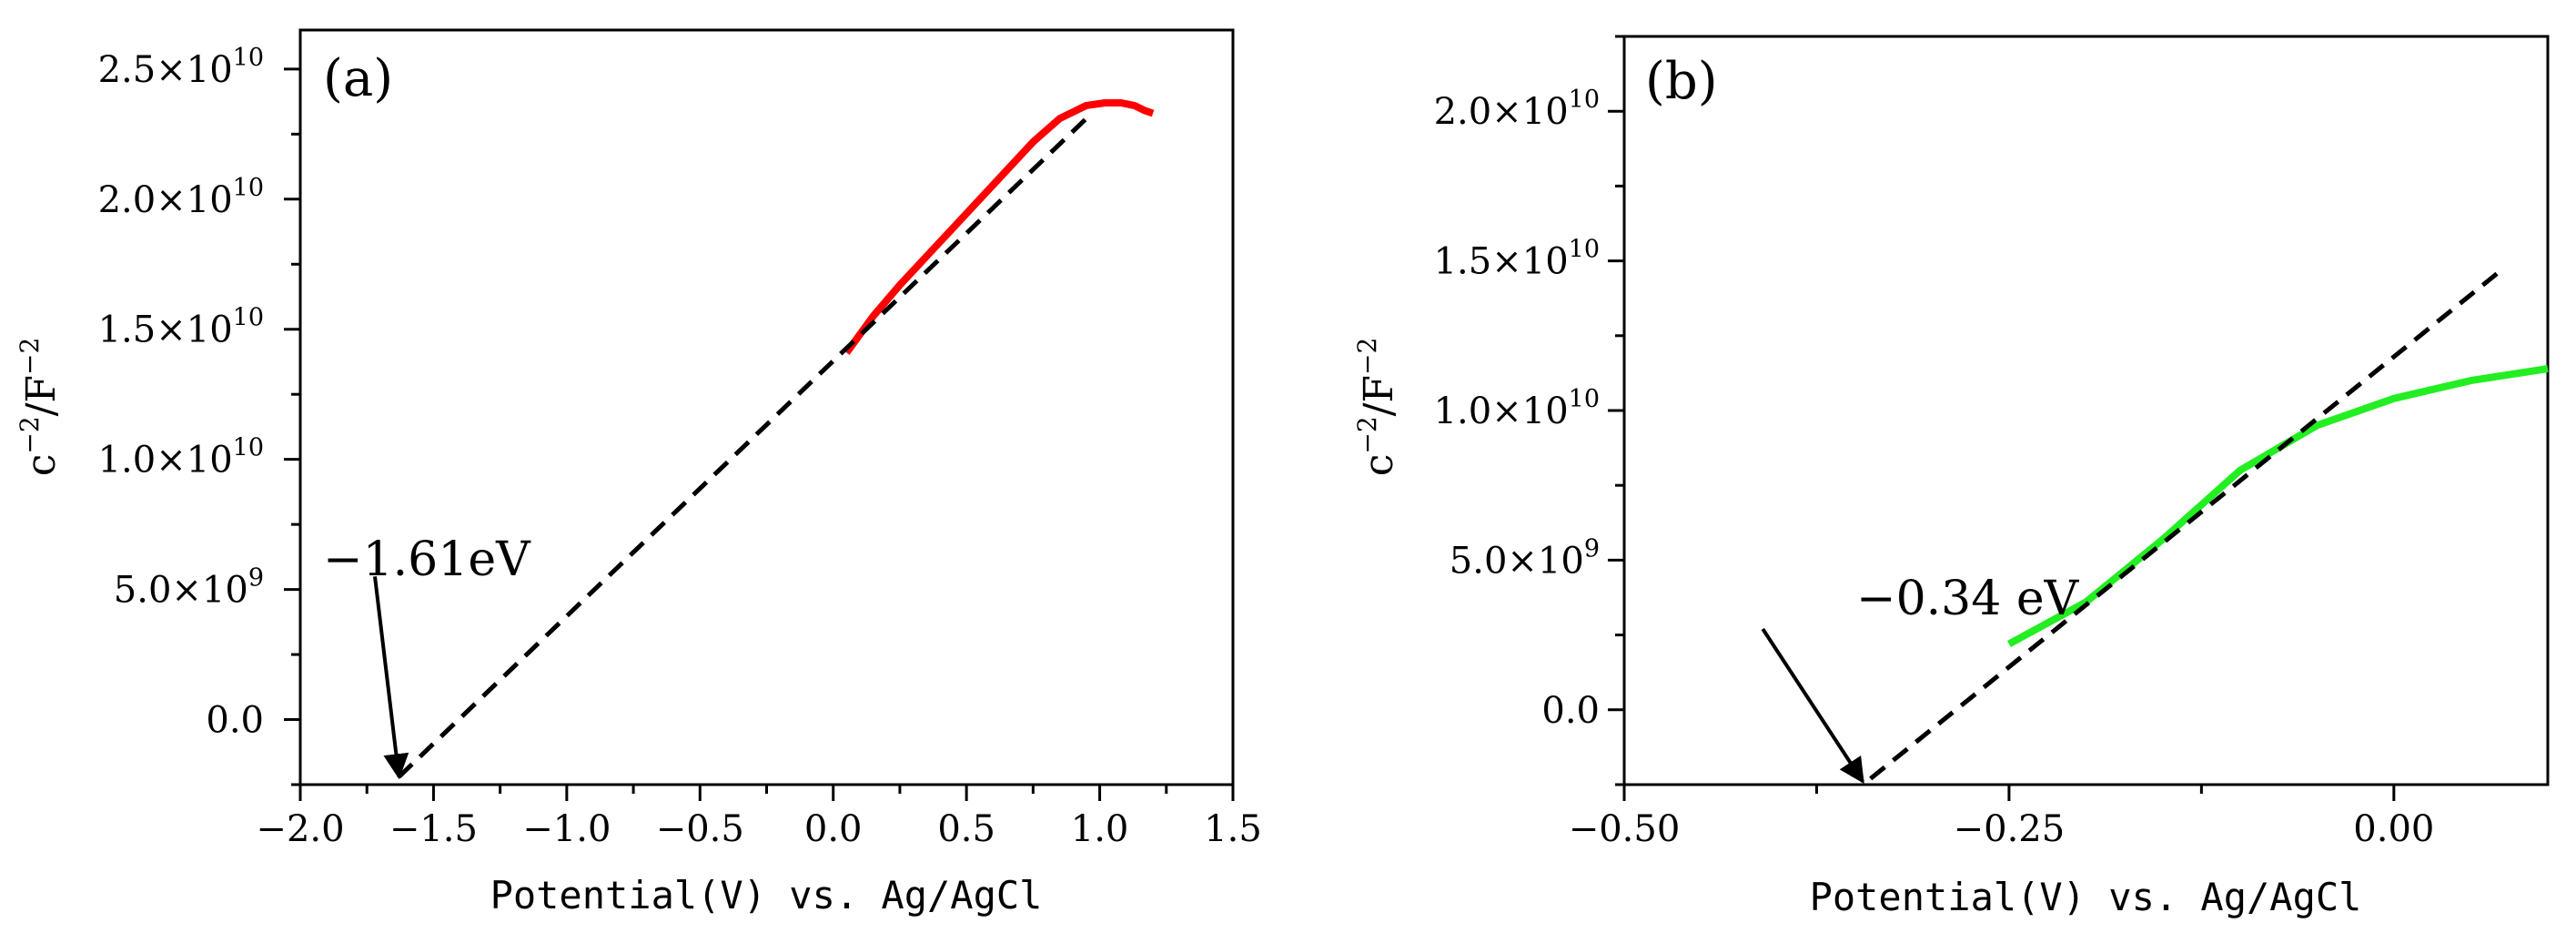 The width and height of the screenshot is (2576, 943). Describe the element at coordinates (427, 559) in the screenshot. I see `panel-a-annotation-label: −1.61eV` at that location.